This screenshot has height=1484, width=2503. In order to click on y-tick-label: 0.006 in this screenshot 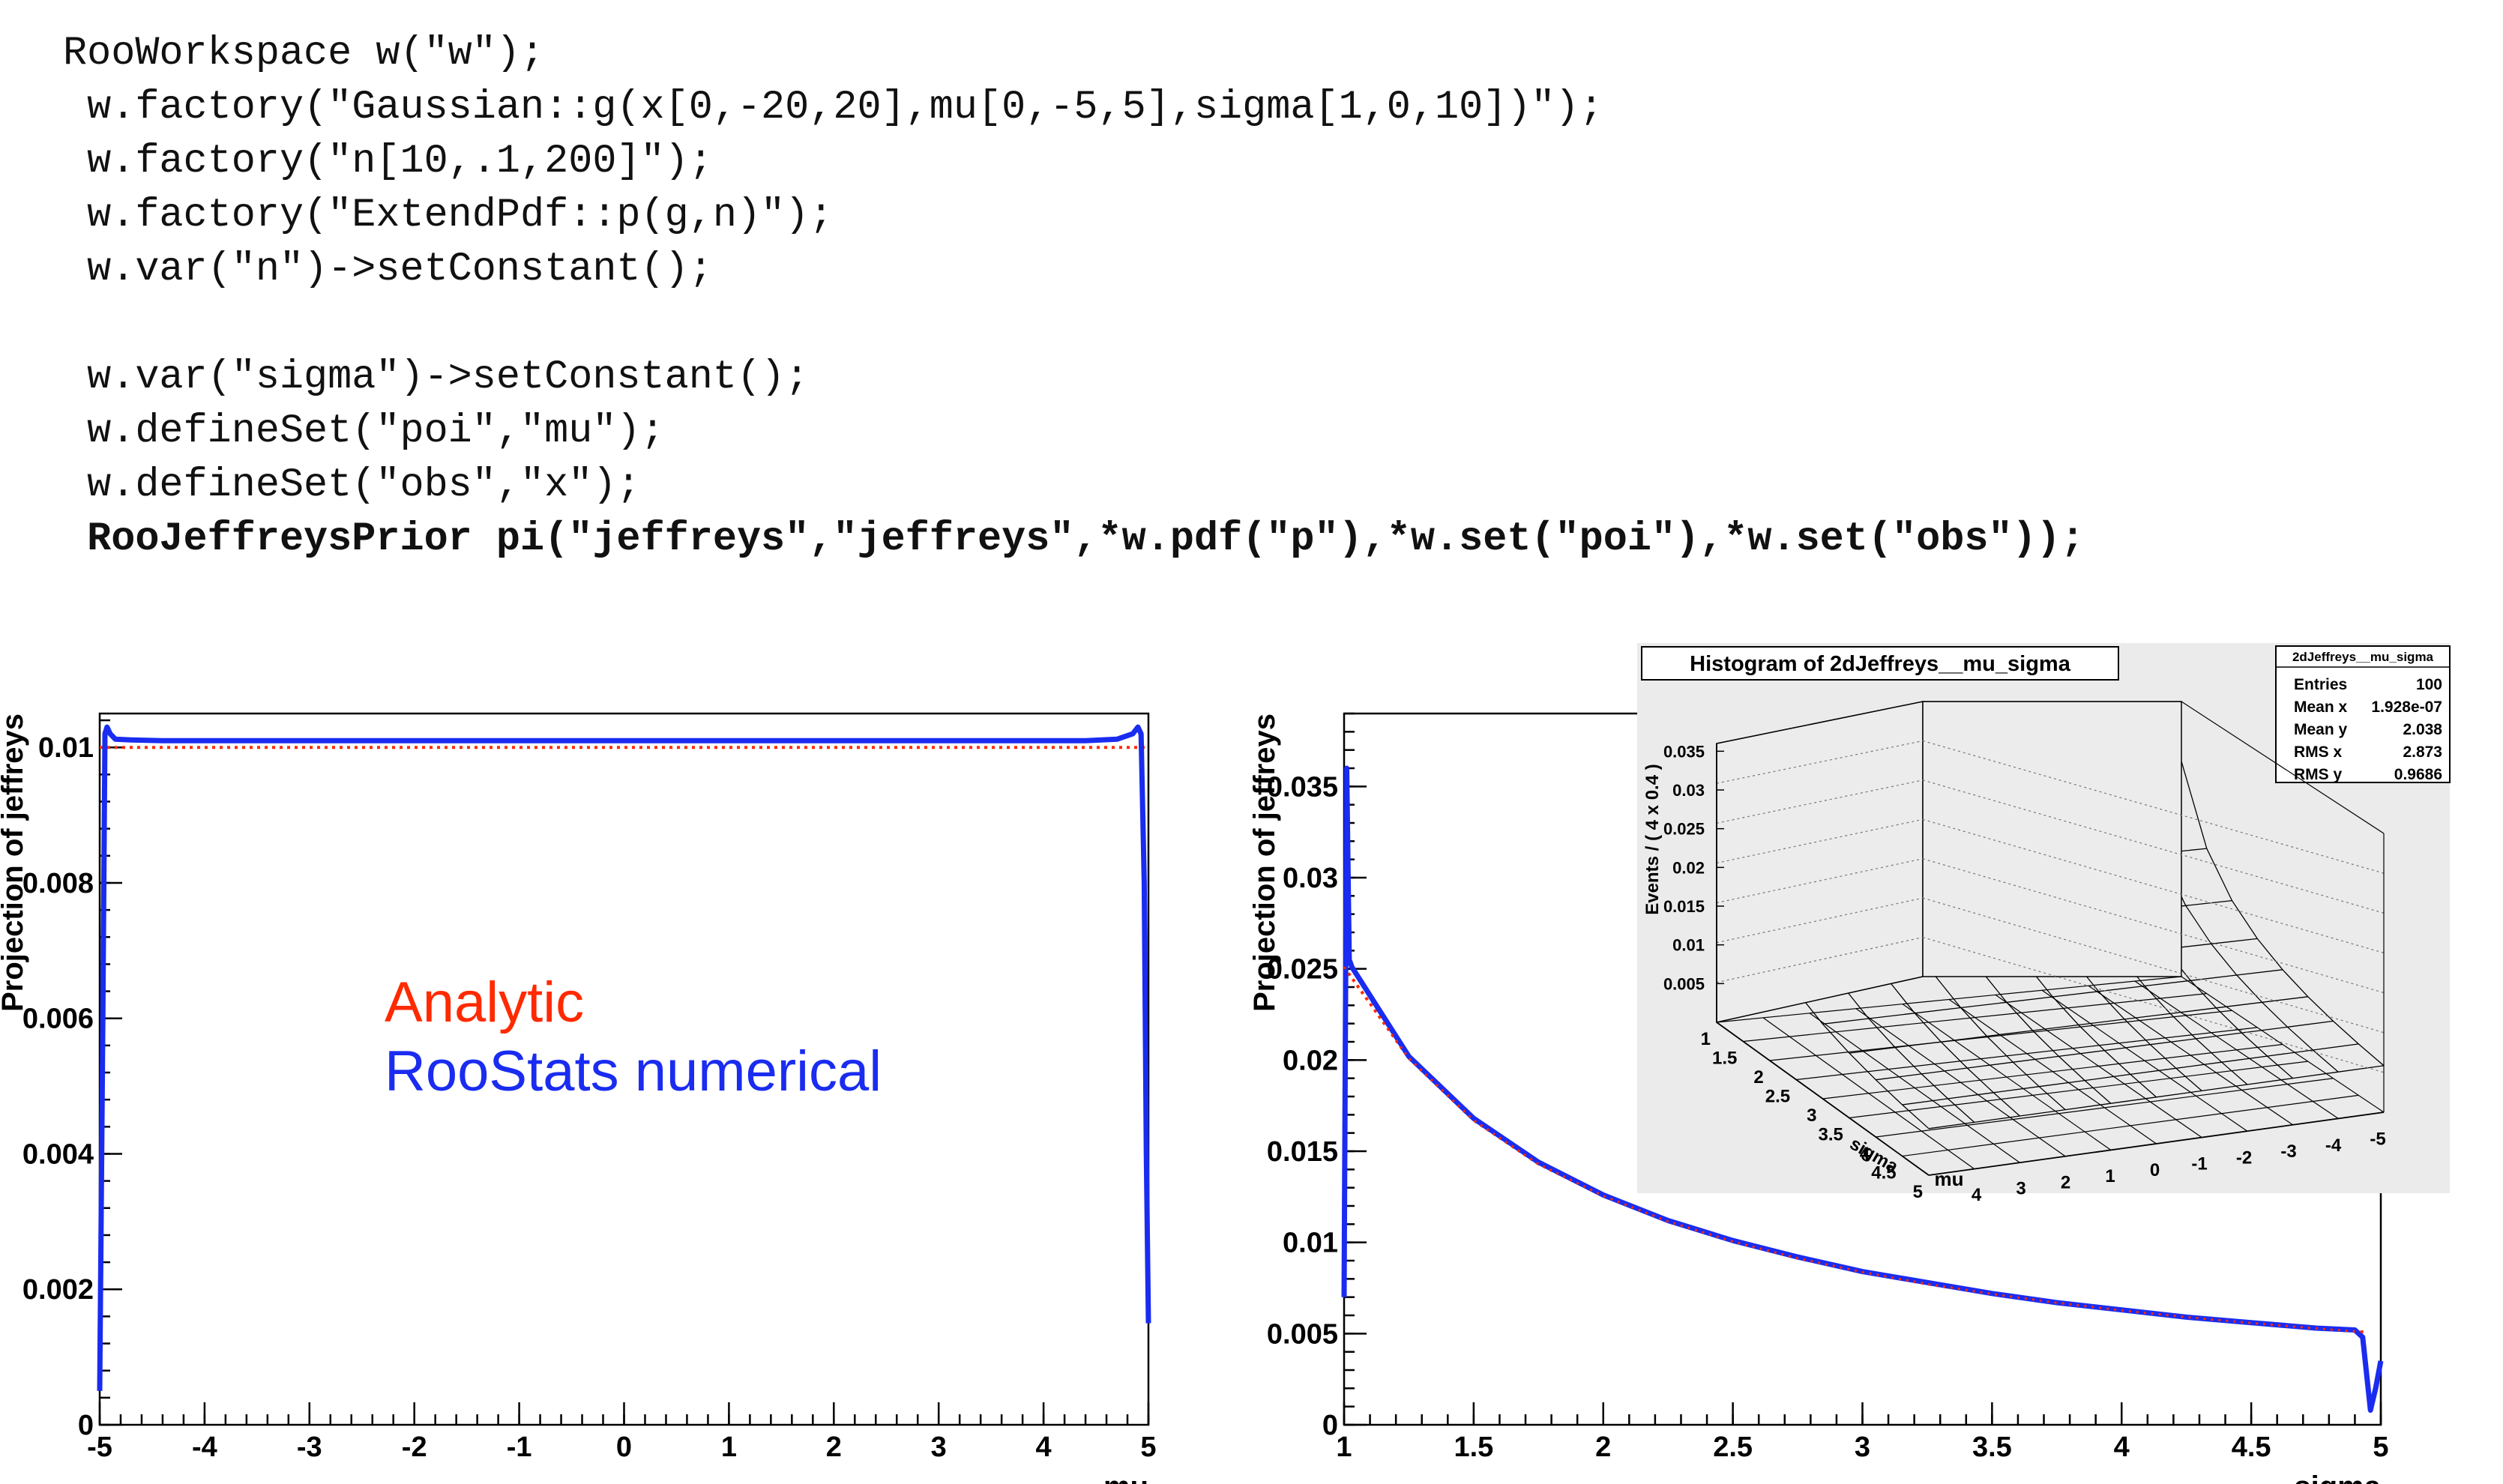, I will do `click(58, 1020)`.